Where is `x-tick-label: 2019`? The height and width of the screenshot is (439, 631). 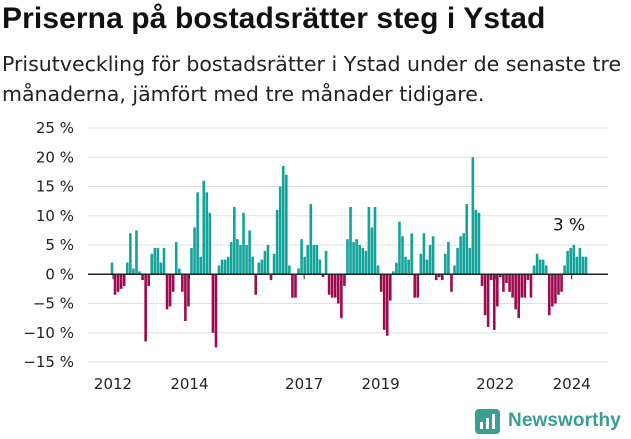 x-tick-label: 2019 is located at coordinates (380, 384).